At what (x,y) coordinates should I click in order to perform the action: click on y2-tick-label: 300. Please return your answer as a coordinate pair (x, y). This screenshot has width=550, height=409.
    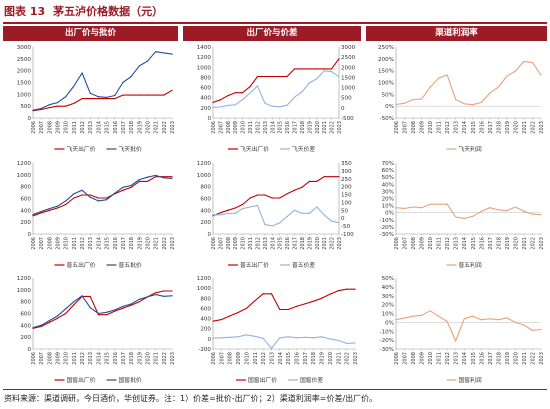
    Looking at the image, I should click on (346, 172).